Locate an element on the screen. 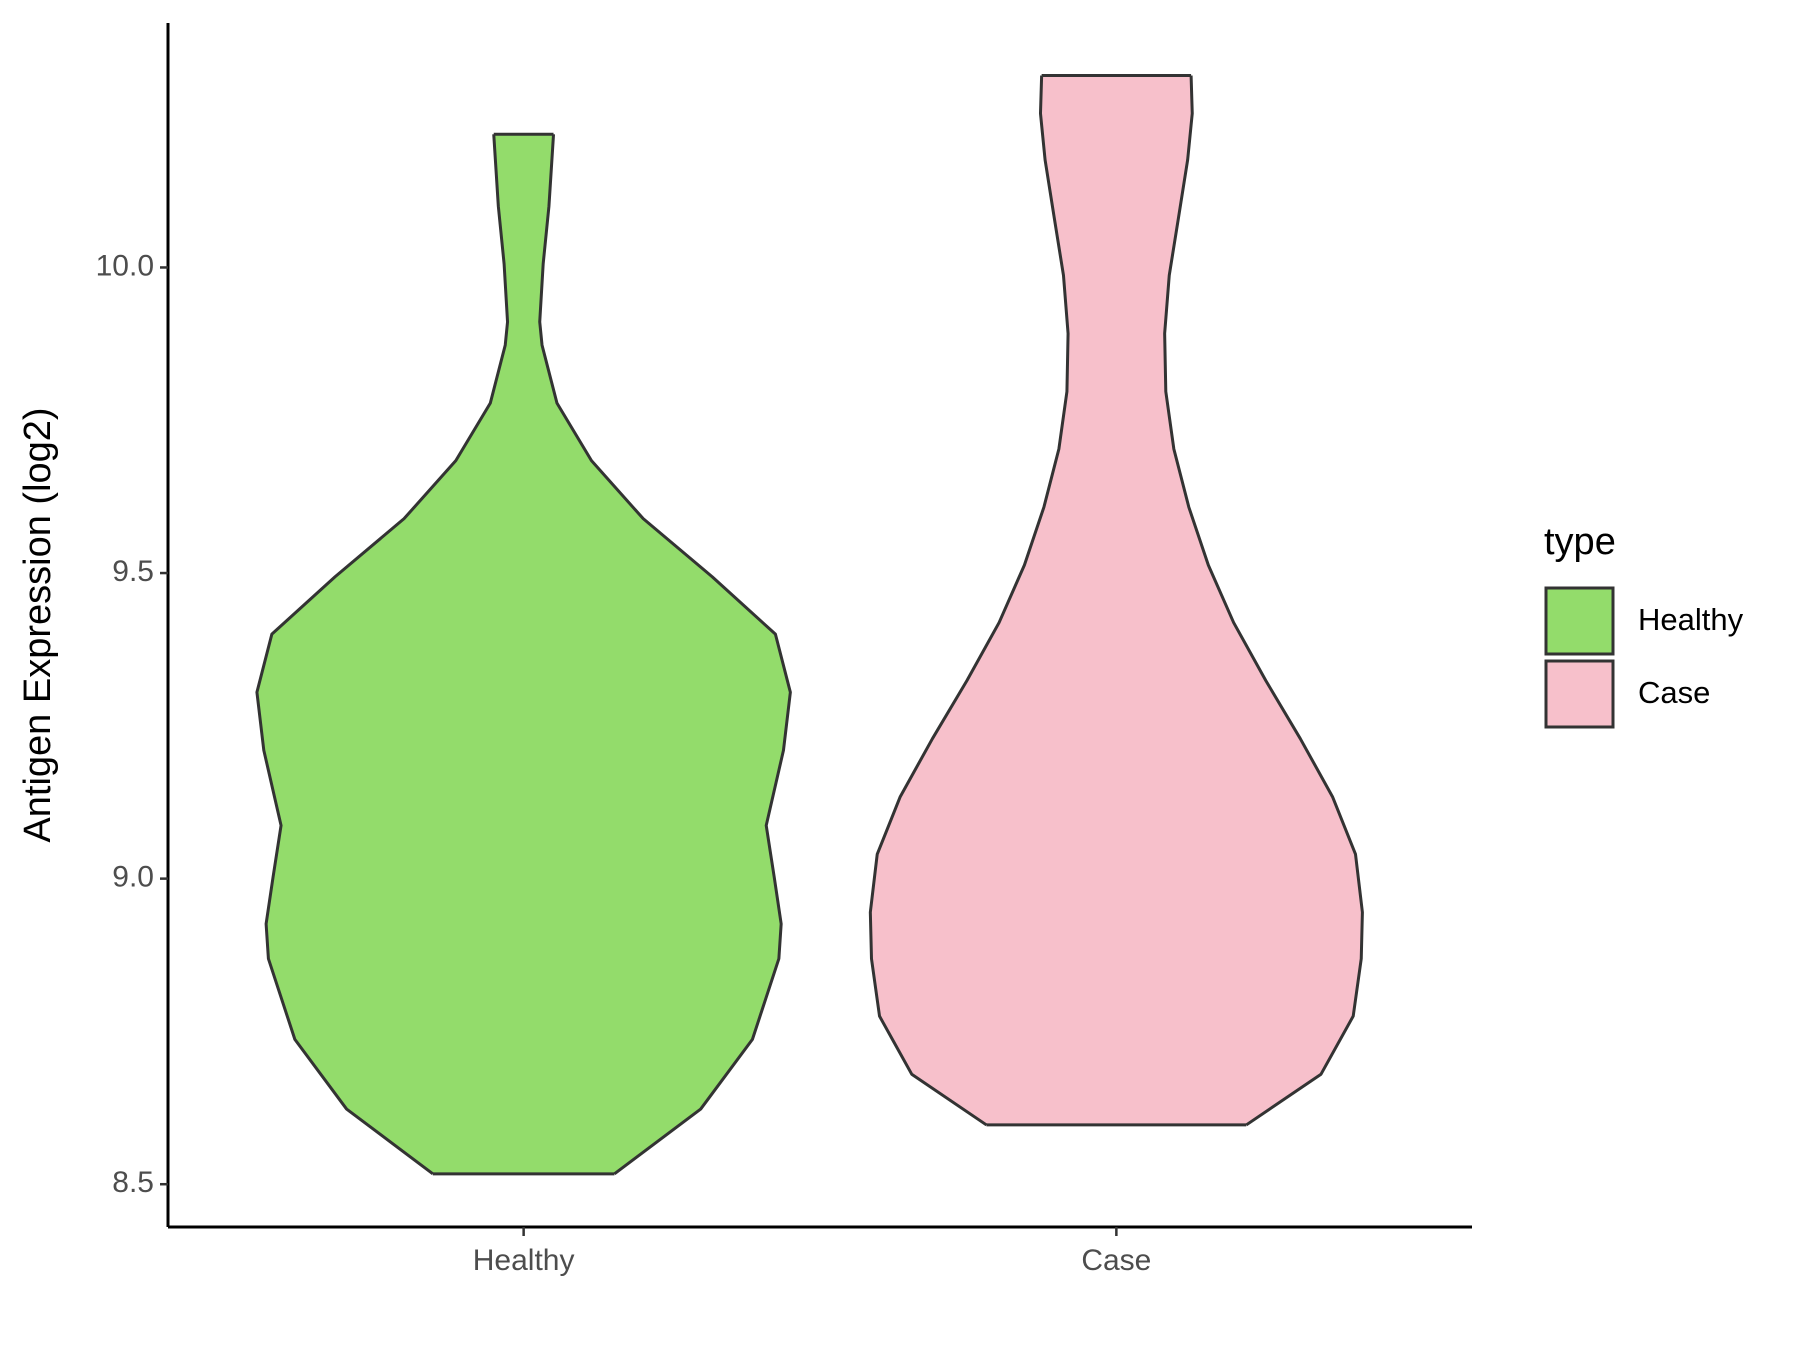  y-axis-title: Antigen Expression (log2) is located at coordinates (38, 624).